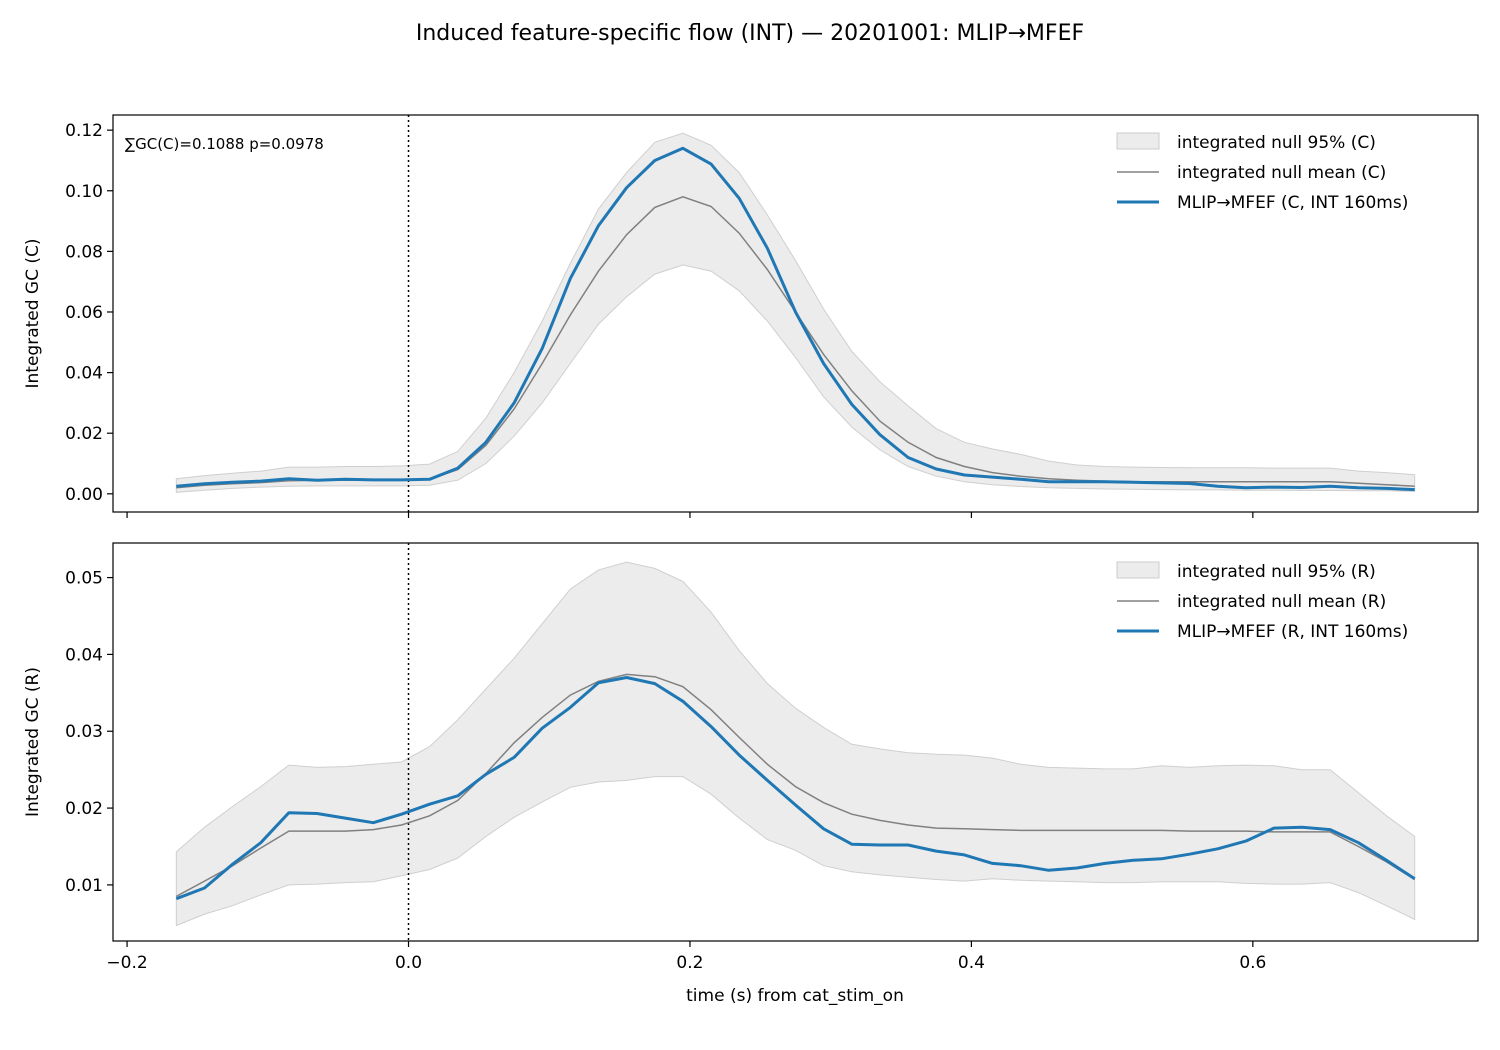 The height and width of the screenshot is (1050, 1500). What do you see at coordinates (84, 313) in the screenshot?
I see `y-tick-label: 0.06` at bounding box center [84, 313].